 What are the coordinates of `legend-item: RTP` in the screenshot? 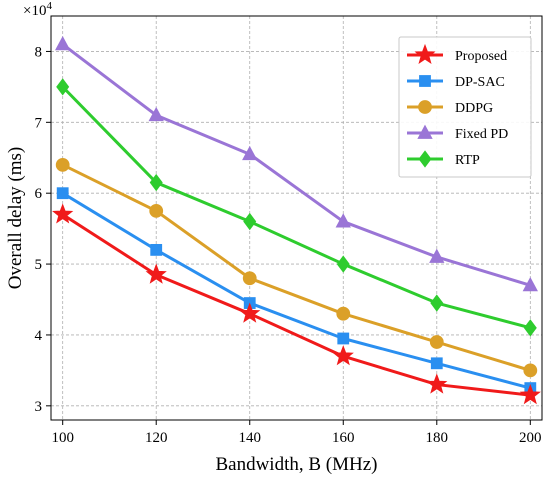 It's located at (443, 159).